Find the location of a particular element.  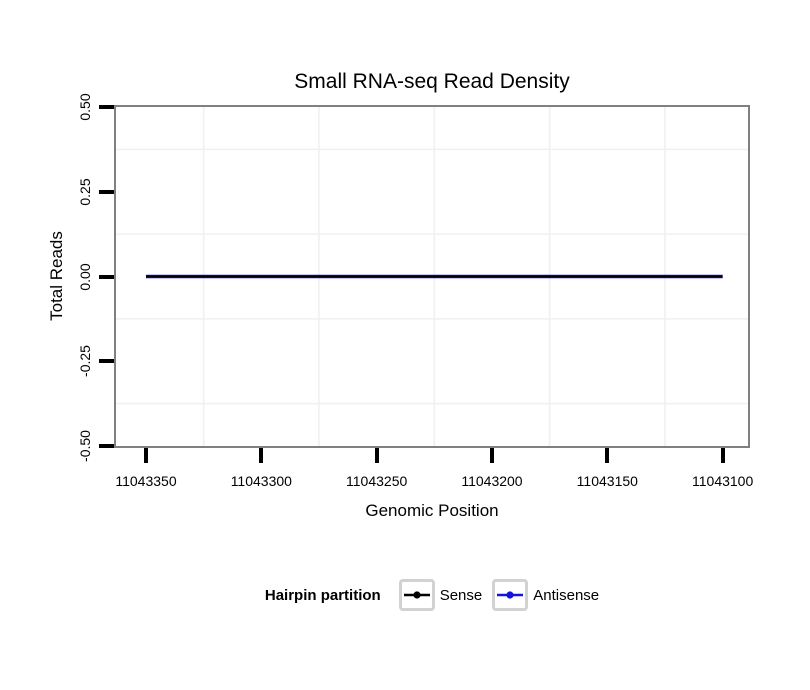

legend-entry-antisense: Antisense is located at coordinates (545, 595).